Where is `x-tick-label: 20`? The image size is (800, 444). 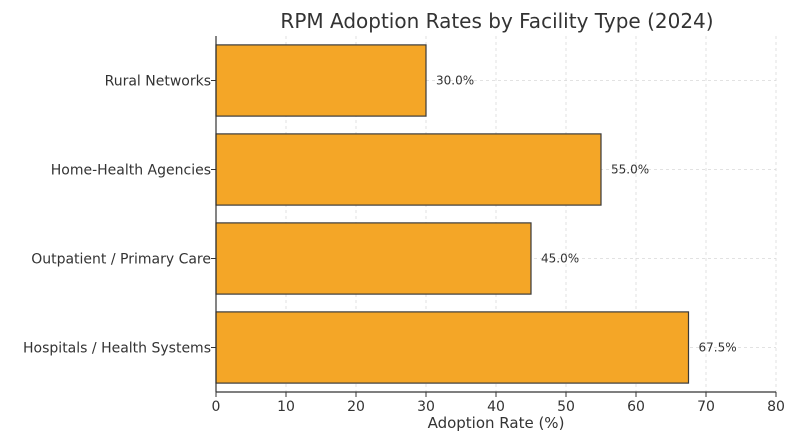 x-tick-label: 20 is located at coordinates (356, 407).